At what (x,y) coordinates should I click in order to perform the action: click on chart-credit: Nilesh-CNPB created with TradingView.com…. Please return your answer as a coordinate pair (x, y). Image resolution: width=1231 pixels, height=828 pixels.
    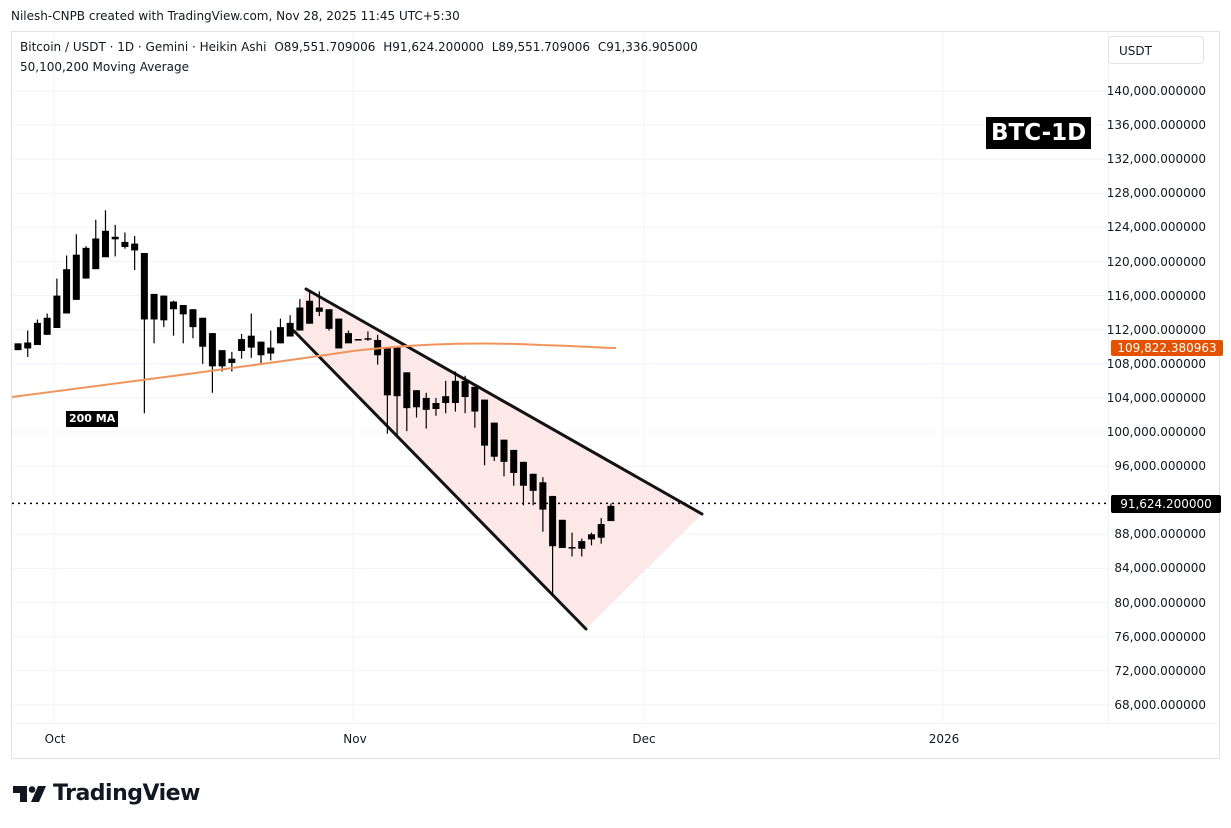
    Looking at the image, I should click on (235, 16).